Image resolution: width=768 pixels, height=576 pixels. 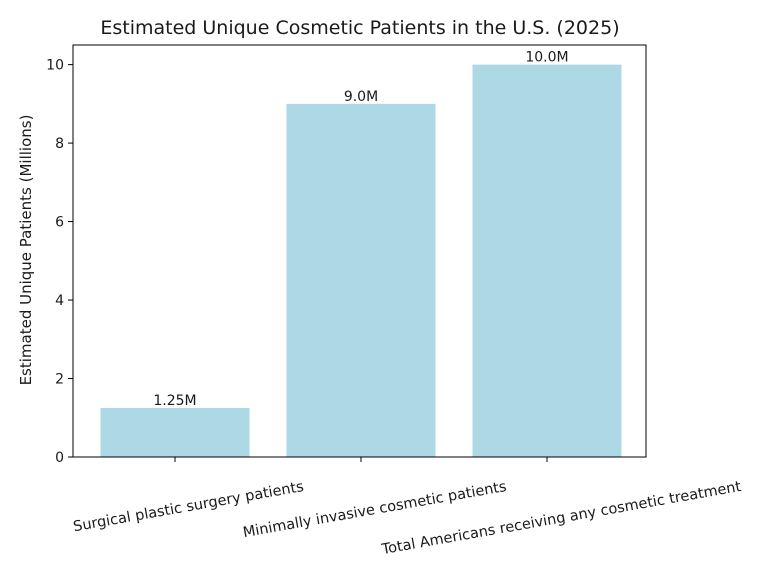 I want to click on y-tick-label: 6, so click(x=59, y=223).